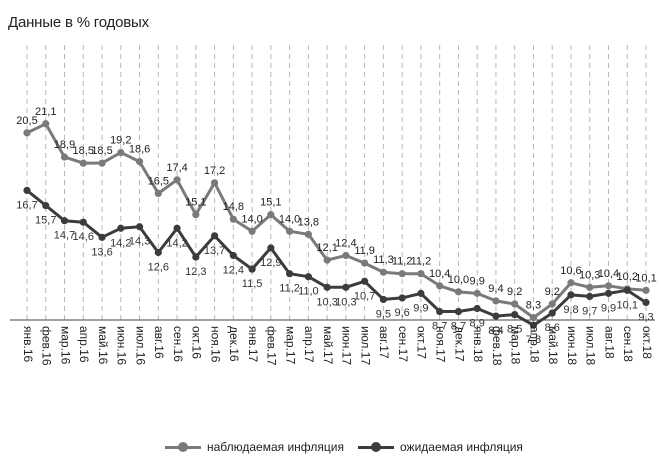 This screenshot has height=475, width=662. What do you see at coordinates (122, 345) in the screenshot?
I see `x-tick-label: июн.16` at bounding box center [122, 345].